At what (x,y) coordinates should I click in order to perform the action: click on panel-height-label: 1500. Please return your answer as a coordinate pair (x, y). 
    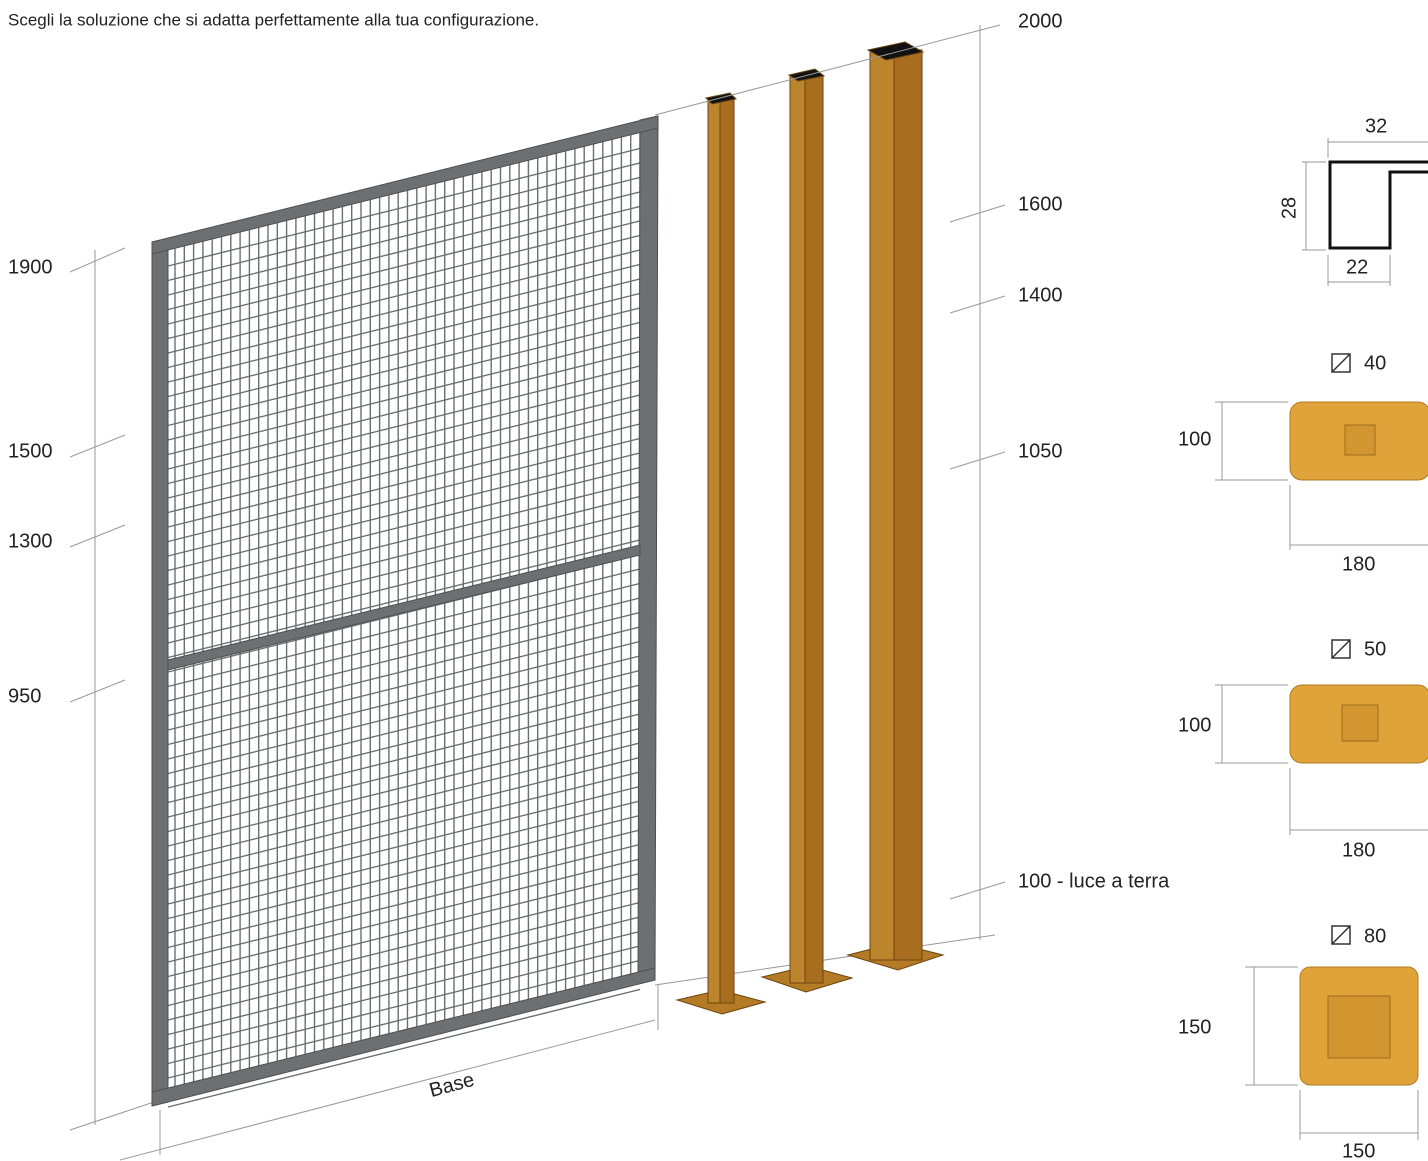
    Looking at the image, I should click on (30, 451).